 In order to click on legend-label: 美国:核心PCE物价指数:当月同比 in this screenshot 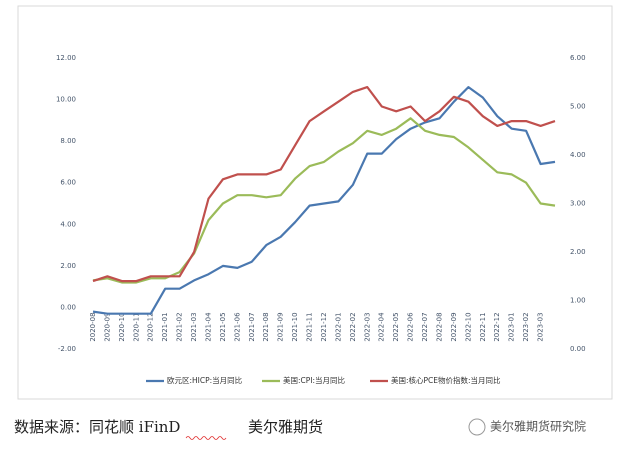, I will do `click(446, 380)`.